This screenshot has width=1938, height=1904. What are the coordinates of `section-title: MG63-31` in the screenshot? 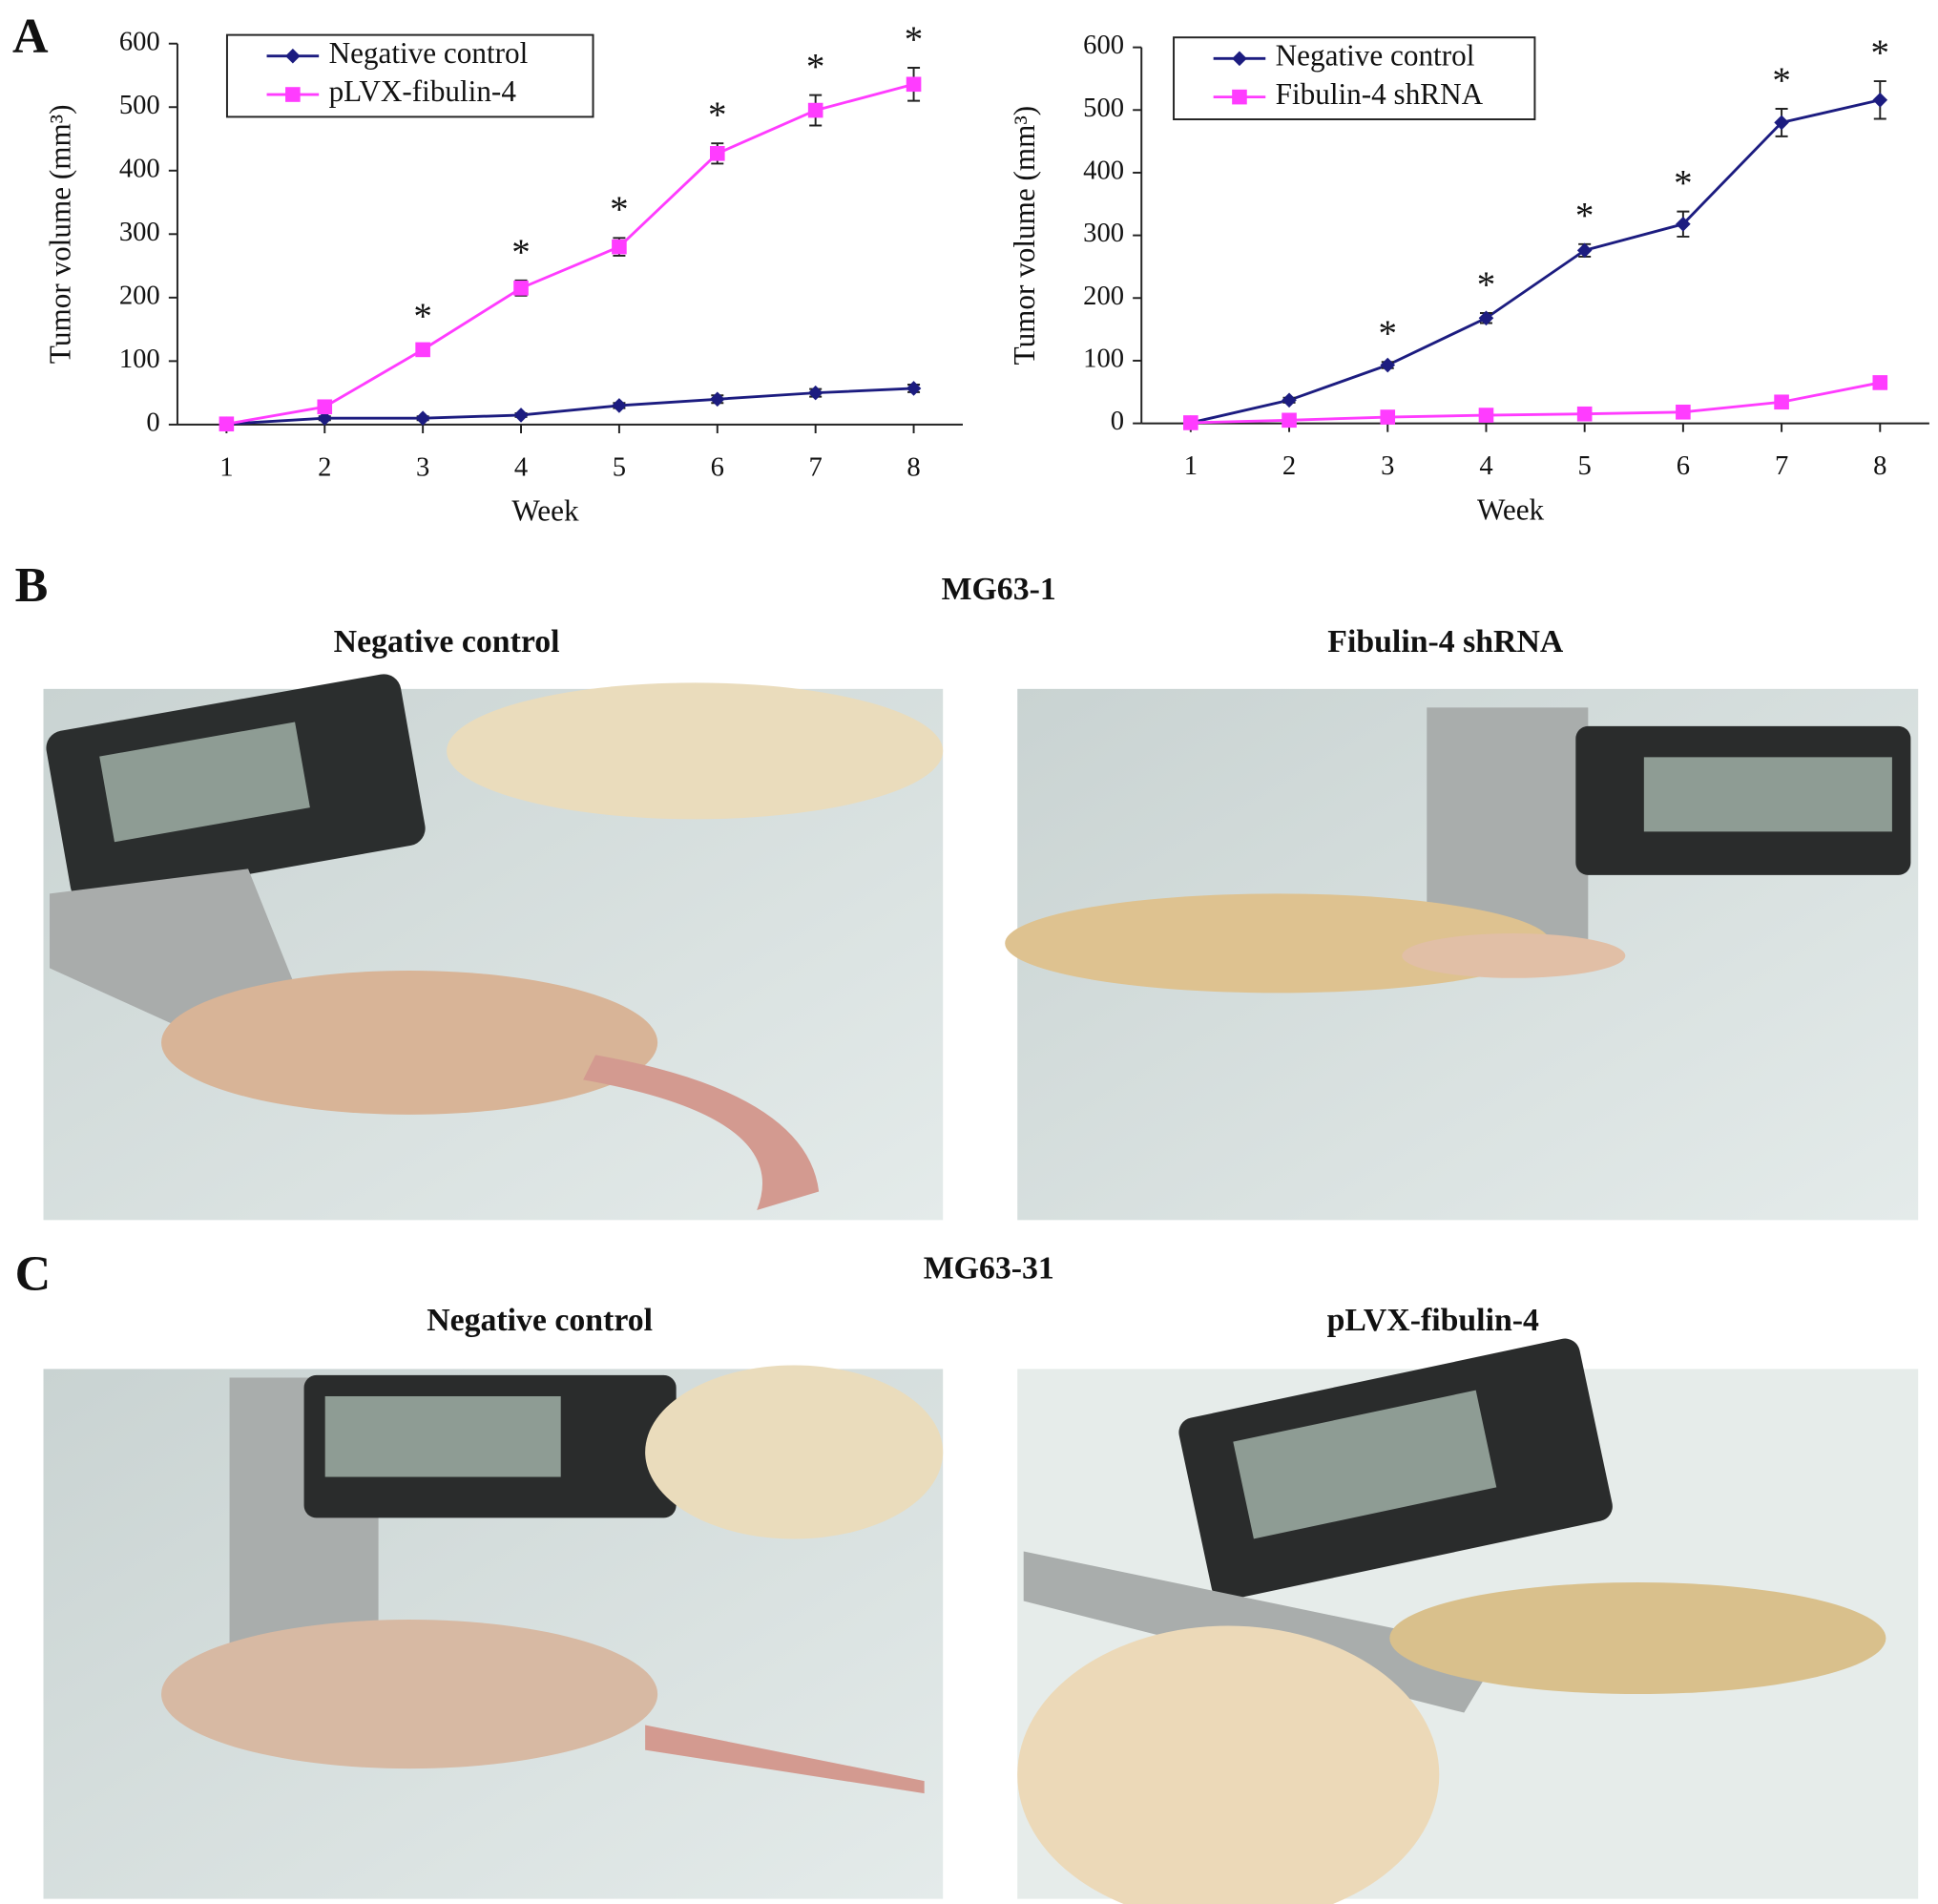 It's located at (989, 1268).